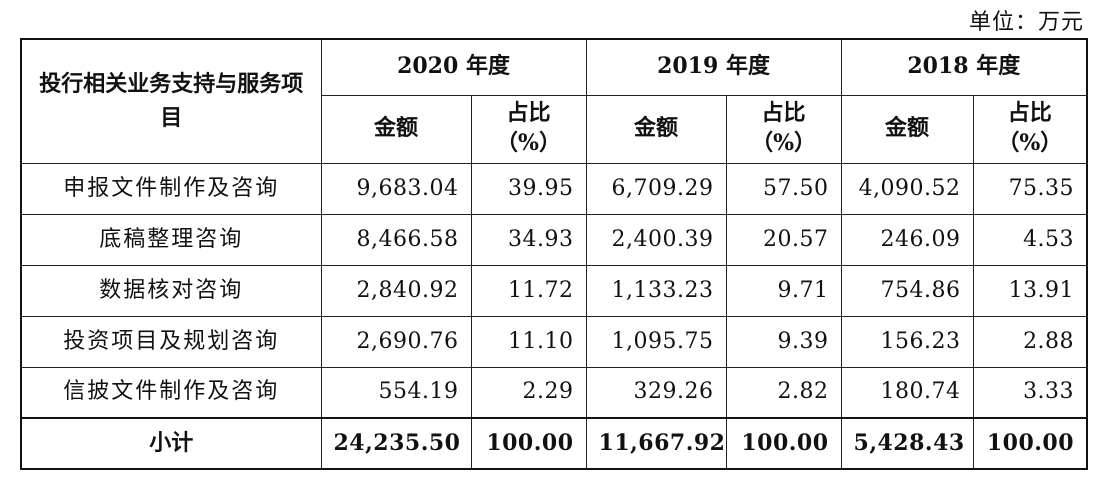  What do you see at coordinates (171, 443) in the screenshot?
I see `total-label: 小计` at bounding box center [171, 443].